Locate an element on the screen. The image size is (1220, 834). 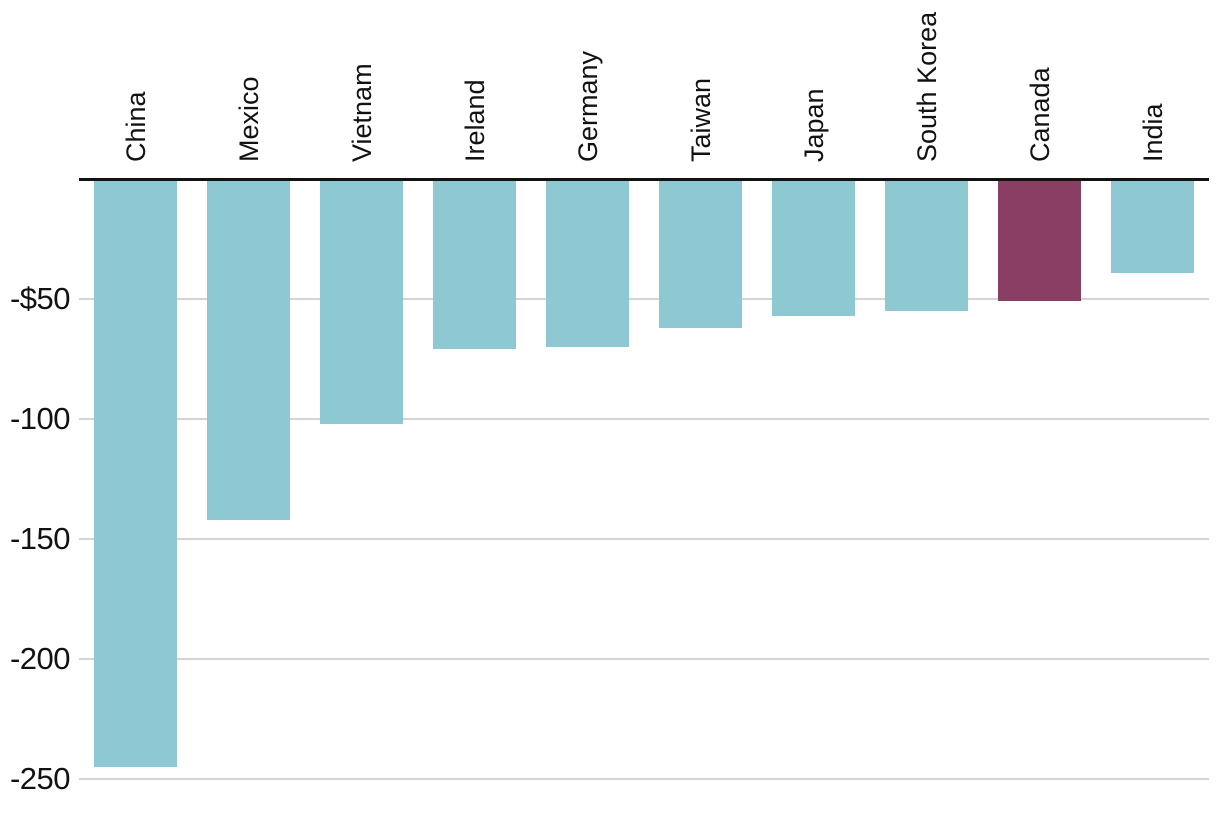
gridline--250 is located at coordinates (644, 779).